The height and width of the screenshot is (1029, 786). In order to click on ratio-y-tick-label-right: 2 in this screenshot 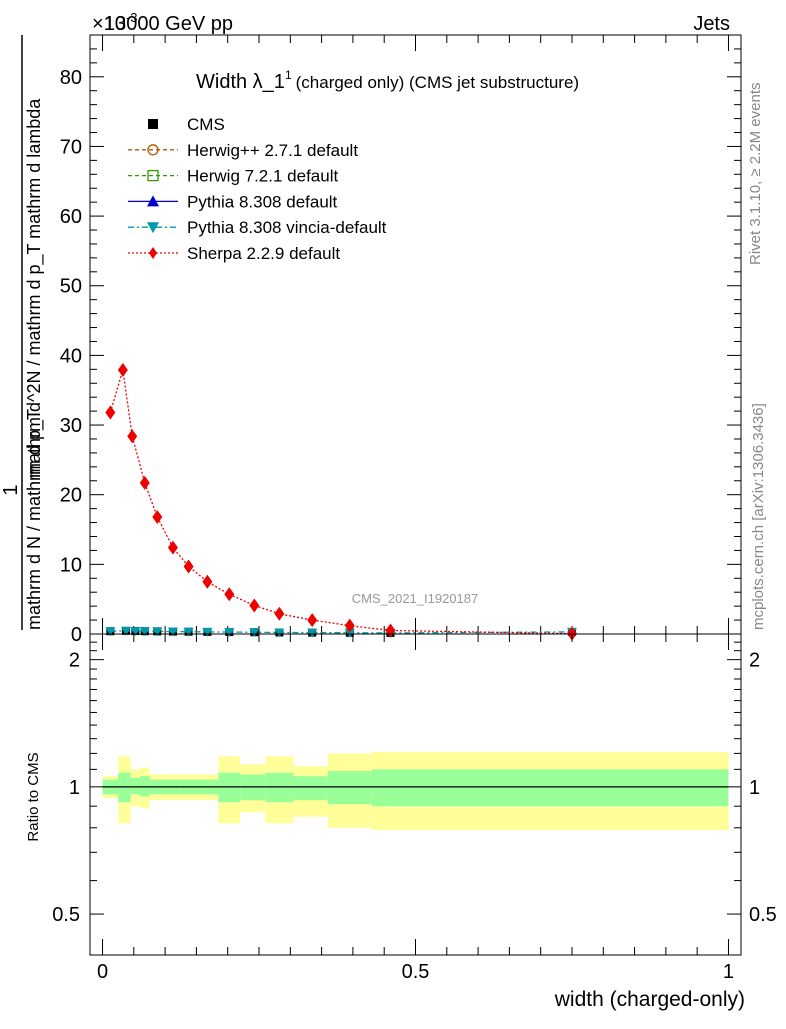, I will do `click(754, 661)`.